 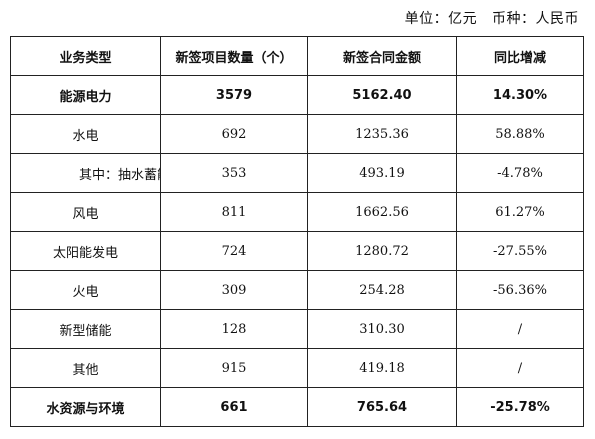 I want to click on cell-contract-amount: 5162.40, so click(x=382, y=95).